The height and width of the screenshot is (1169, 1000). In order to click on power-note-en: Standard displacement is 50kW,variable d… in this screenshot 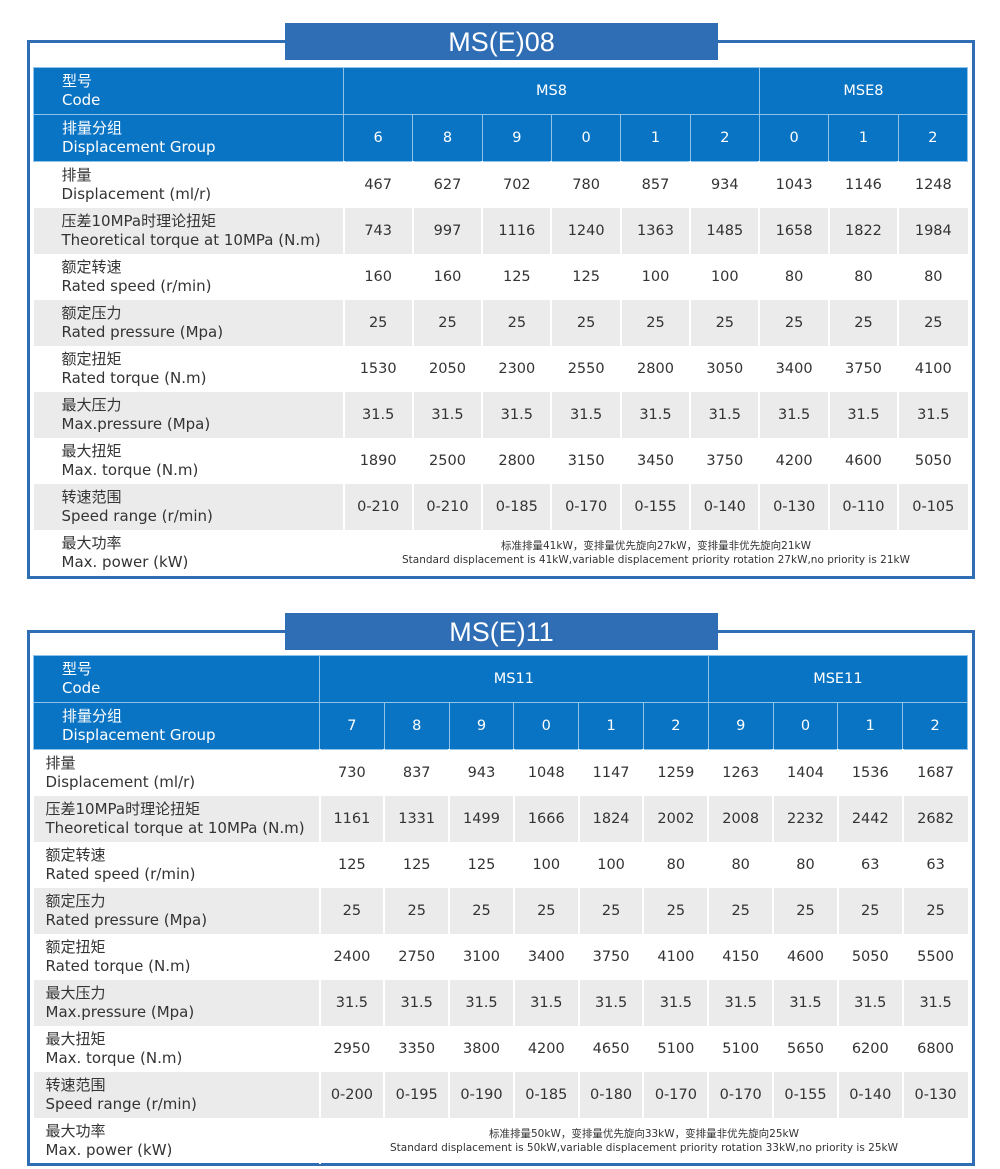, I will do `click(644, 1148)`.